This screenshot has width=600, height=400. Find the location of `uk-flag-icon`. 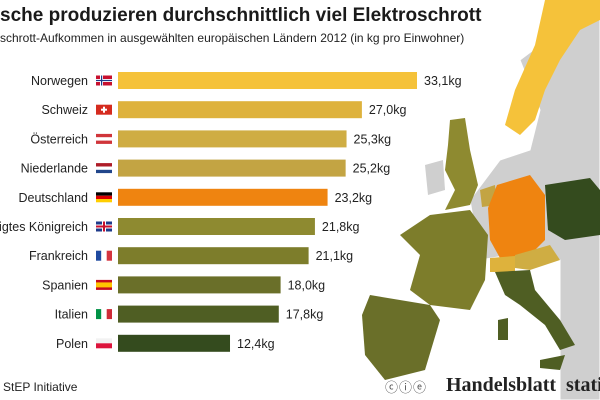

uk-flag-icon is located at coordinates (104, 226).